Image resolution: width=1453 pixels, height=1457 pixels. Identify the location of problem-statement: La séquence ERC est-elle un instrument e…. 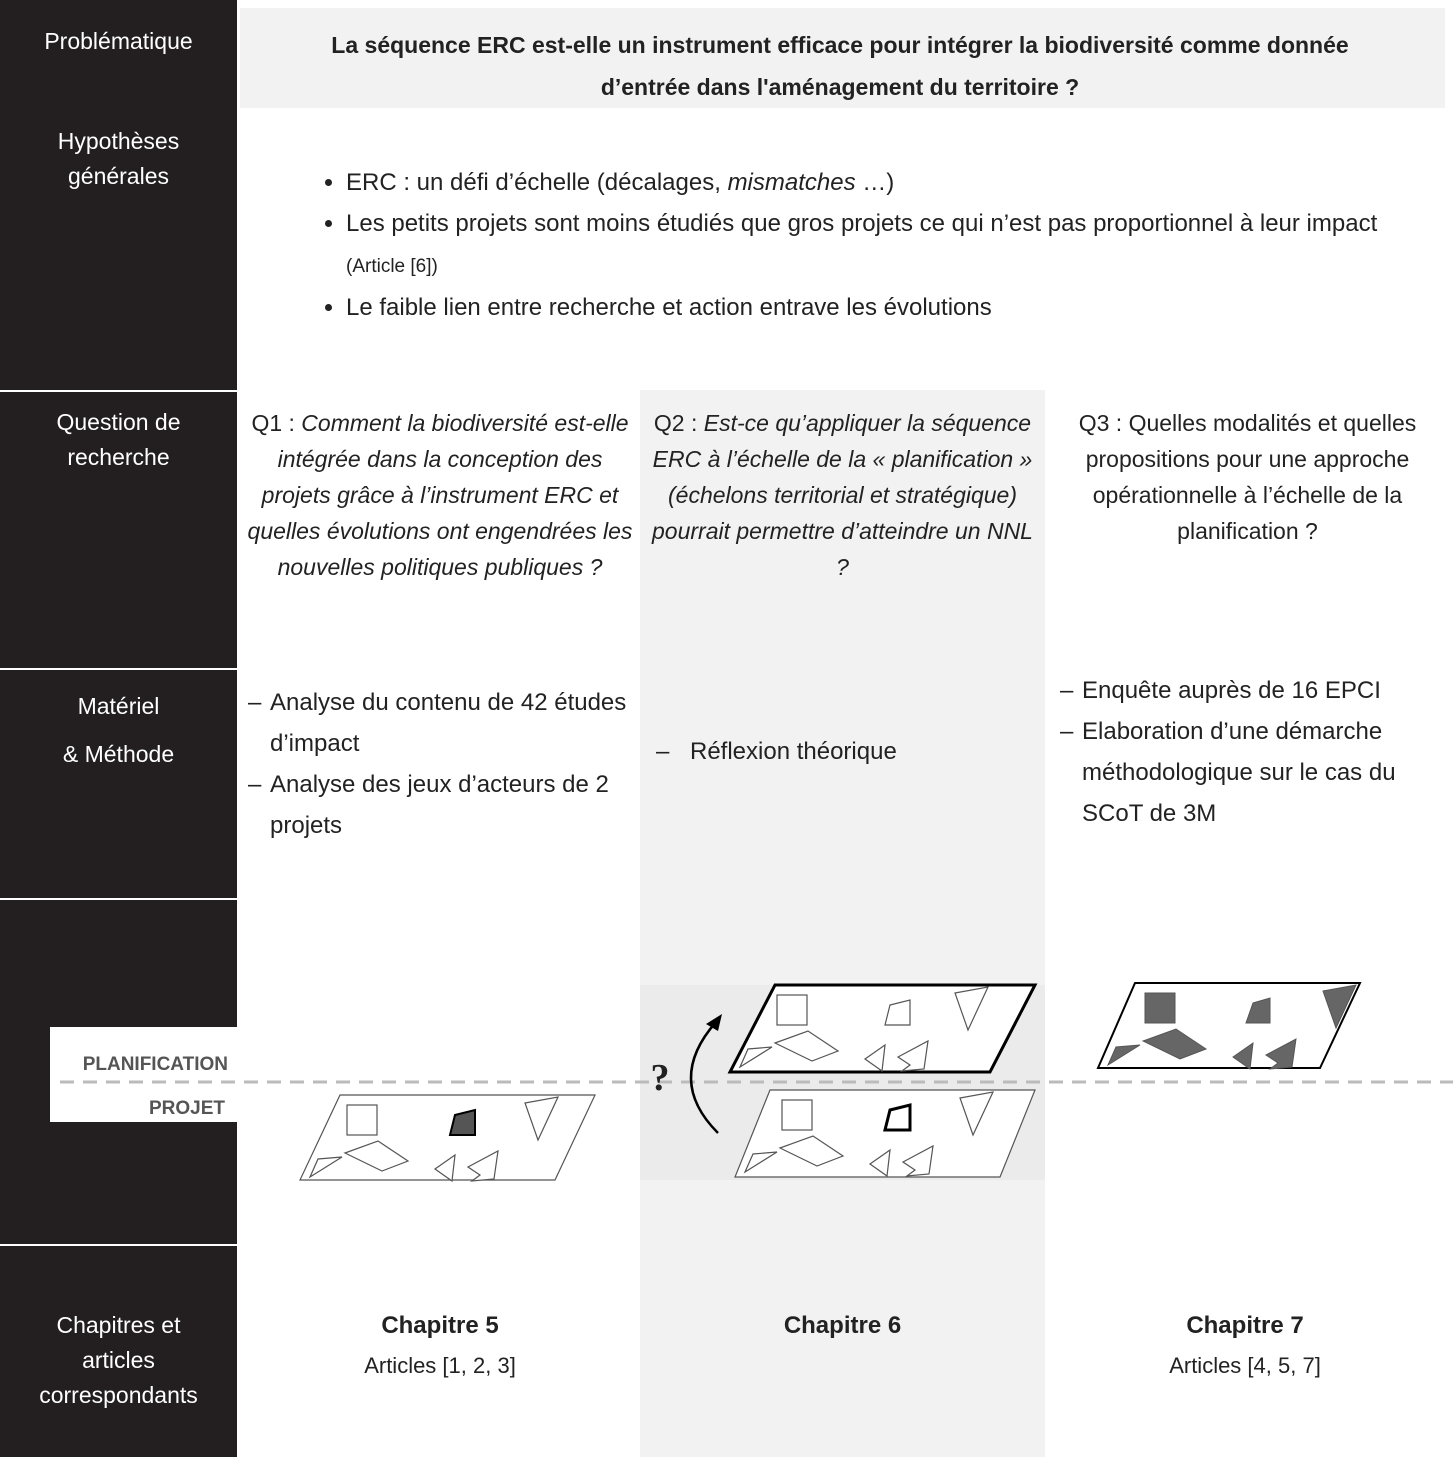
(840, 66).